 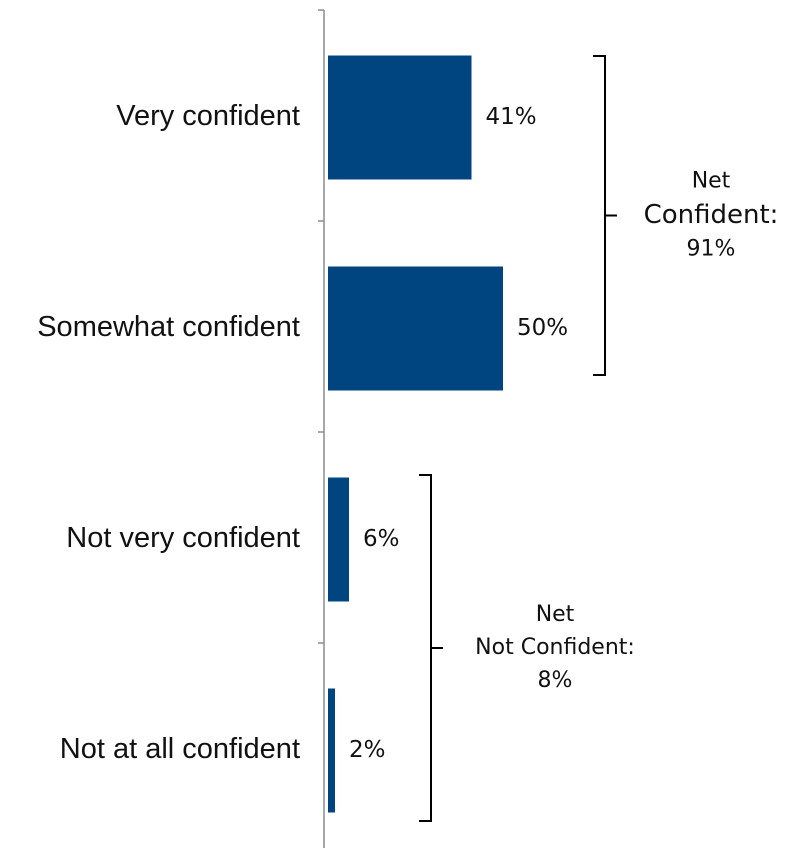 I want to click on net-not-confident-group: Net Not Confident: 8%, so click(x=527, y=648).